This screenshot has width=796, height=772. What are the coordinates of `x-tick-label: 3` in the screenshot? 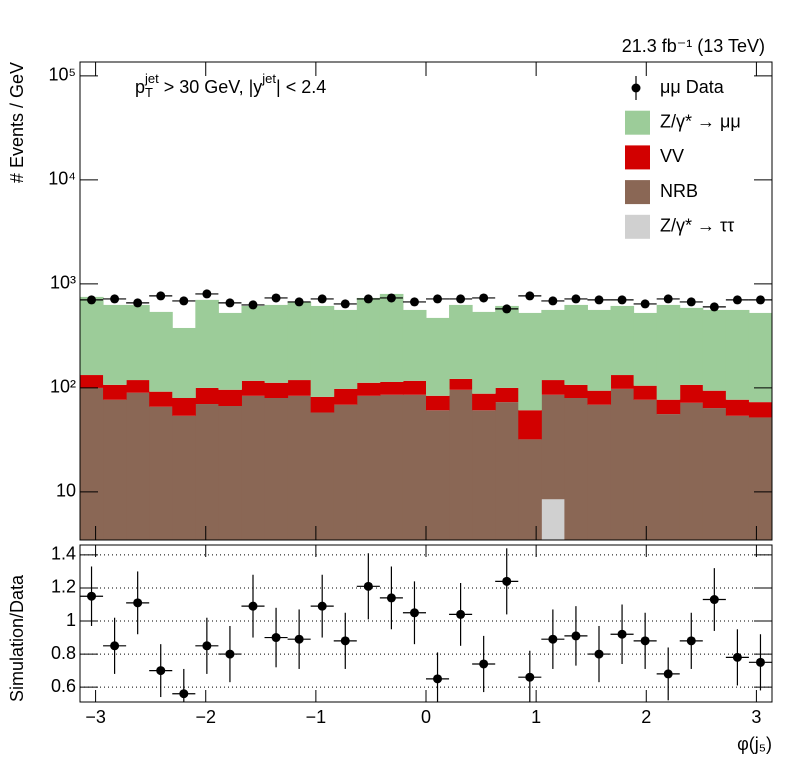 It's located at (756, 717).